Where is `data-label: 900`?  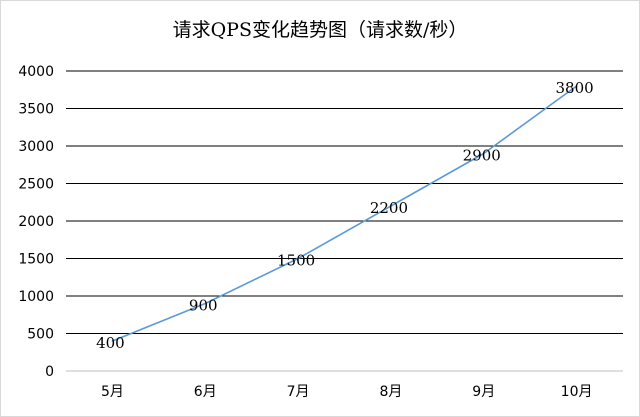 data-label: 900 is located at coordinates (203, 306).